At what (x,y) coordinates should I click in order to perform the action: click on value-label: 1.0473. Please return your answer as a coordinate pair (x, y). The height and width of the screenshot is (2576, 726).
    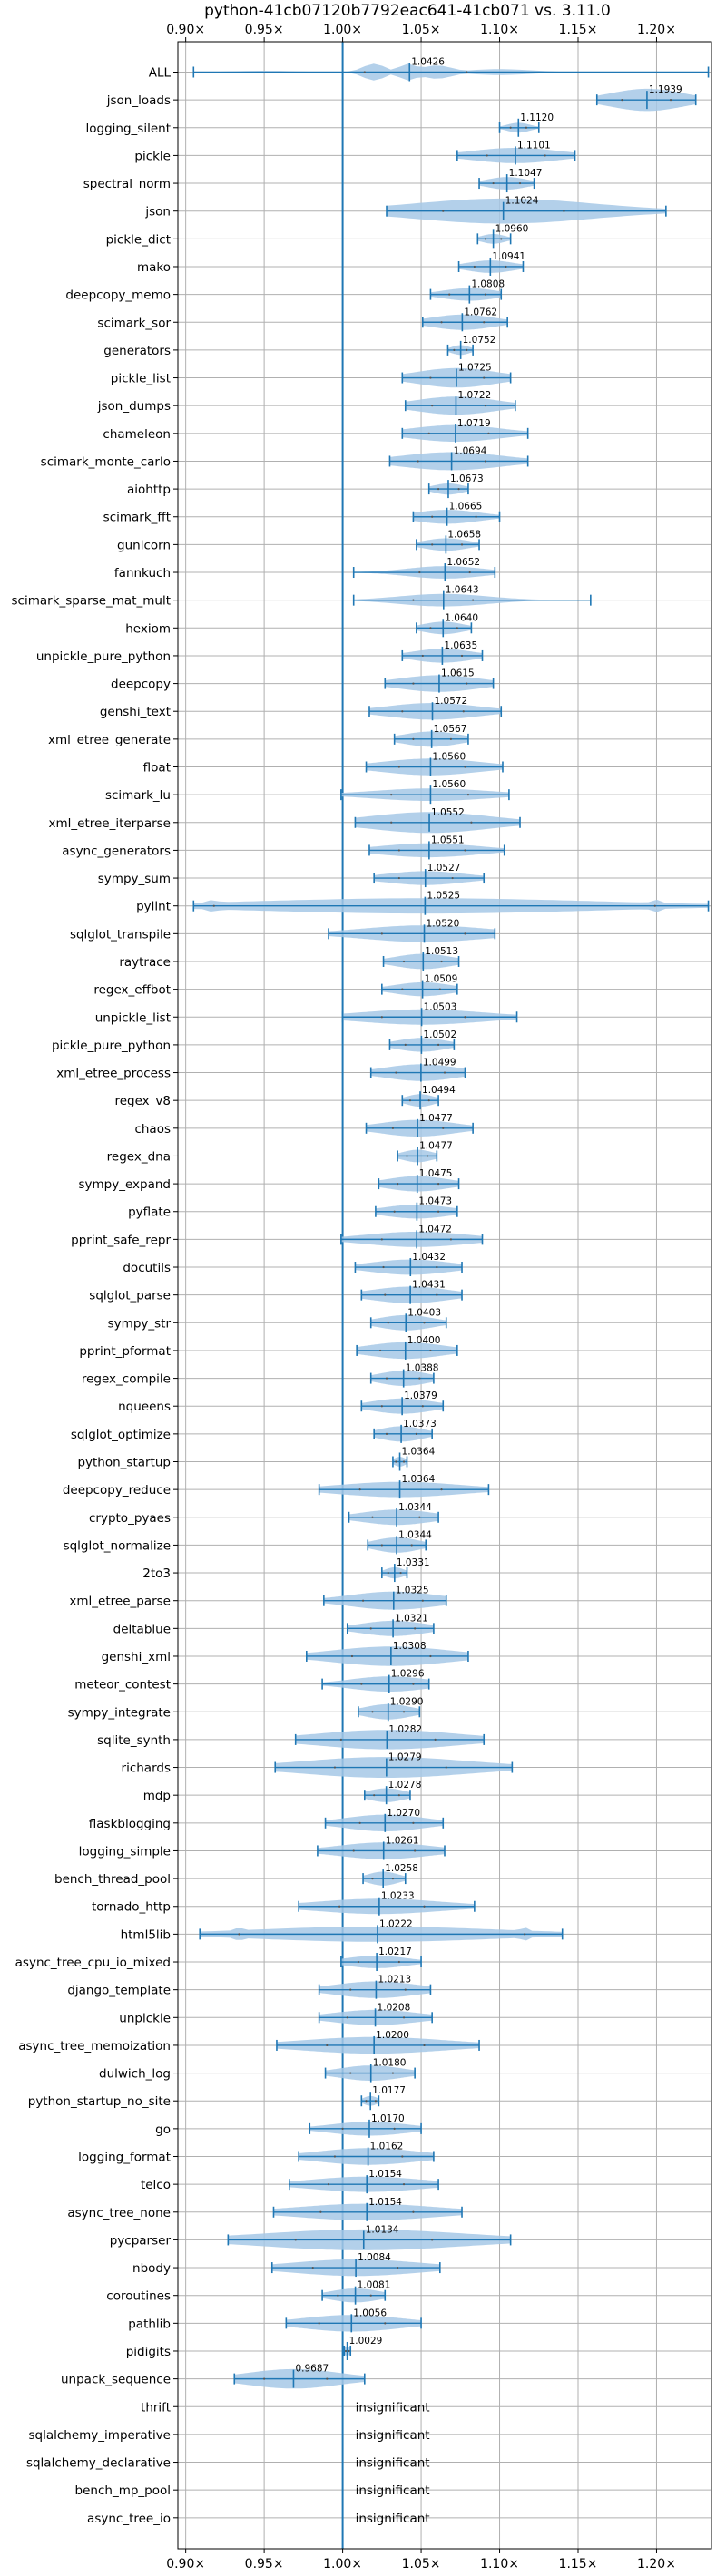
    Looking at the image, I should click on (435, 1201).